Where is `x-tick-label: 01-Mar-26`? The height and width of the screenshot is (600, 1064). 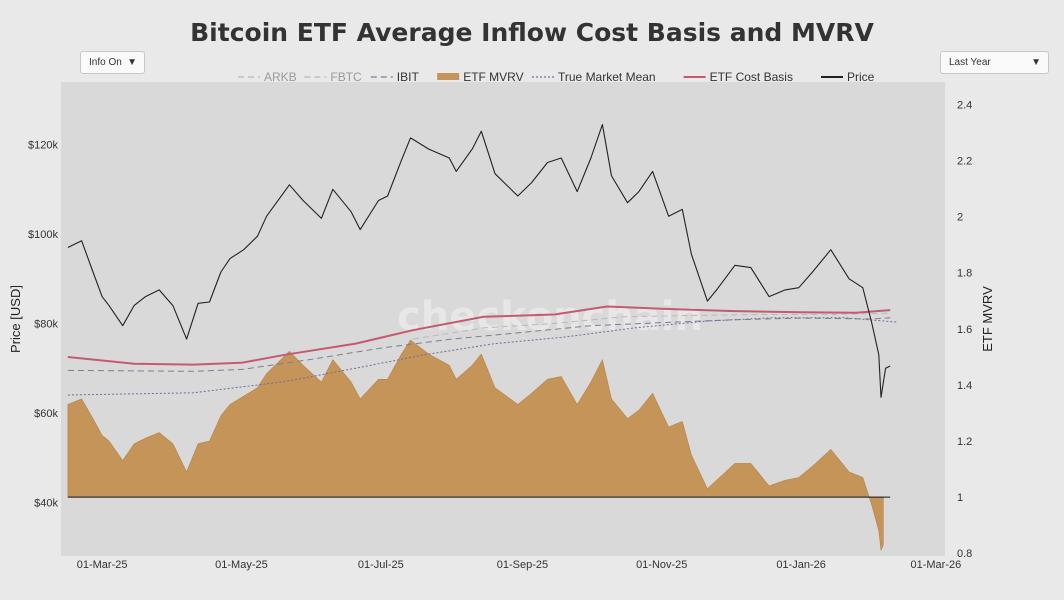
x-tick-label: 01-Mar-26 is located at coordinates (935, 565).